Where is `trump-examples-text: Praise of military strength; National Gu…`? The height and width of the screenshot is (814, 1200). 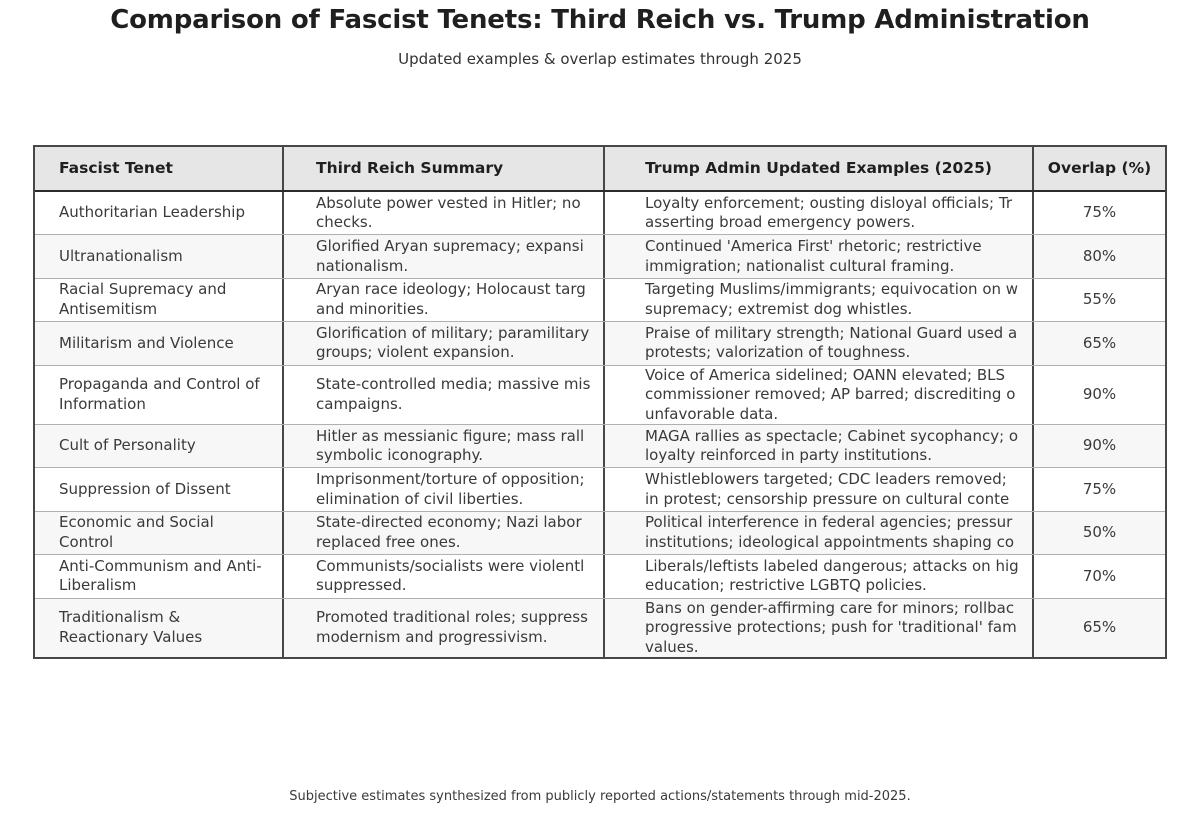
trump-examples-text: Praise of military strength; National Gu… is located at coordinates (831, 342).